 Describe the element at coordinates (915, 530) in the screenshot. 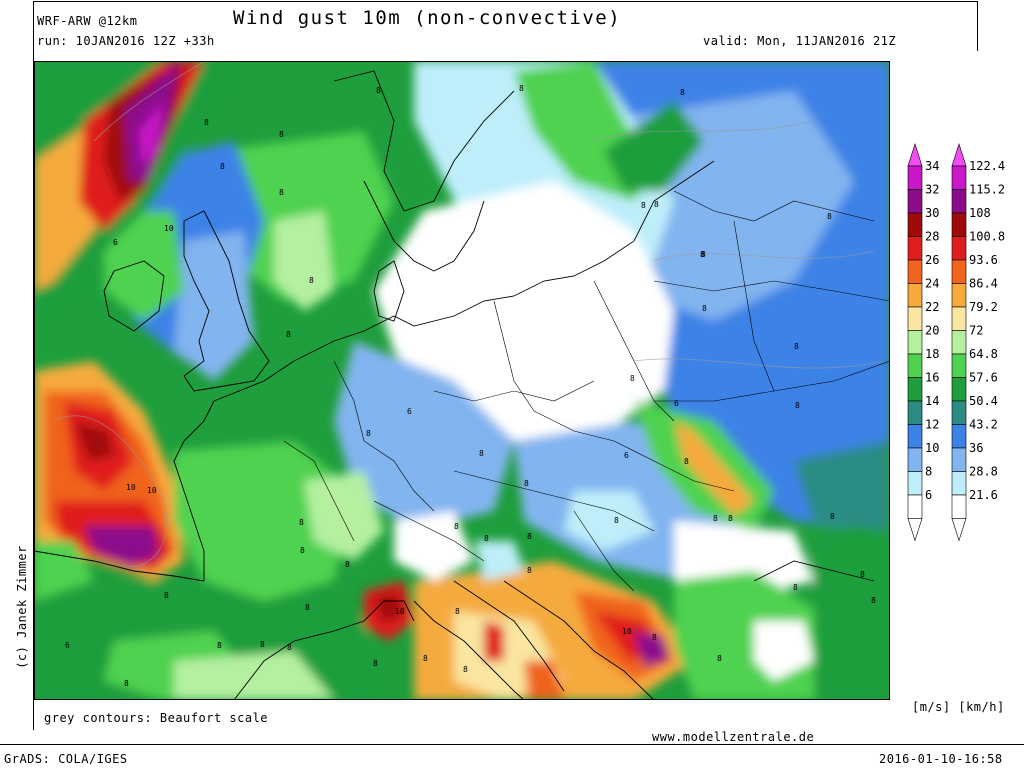

I see `colorbar-ms-bottom-cap` at that location.